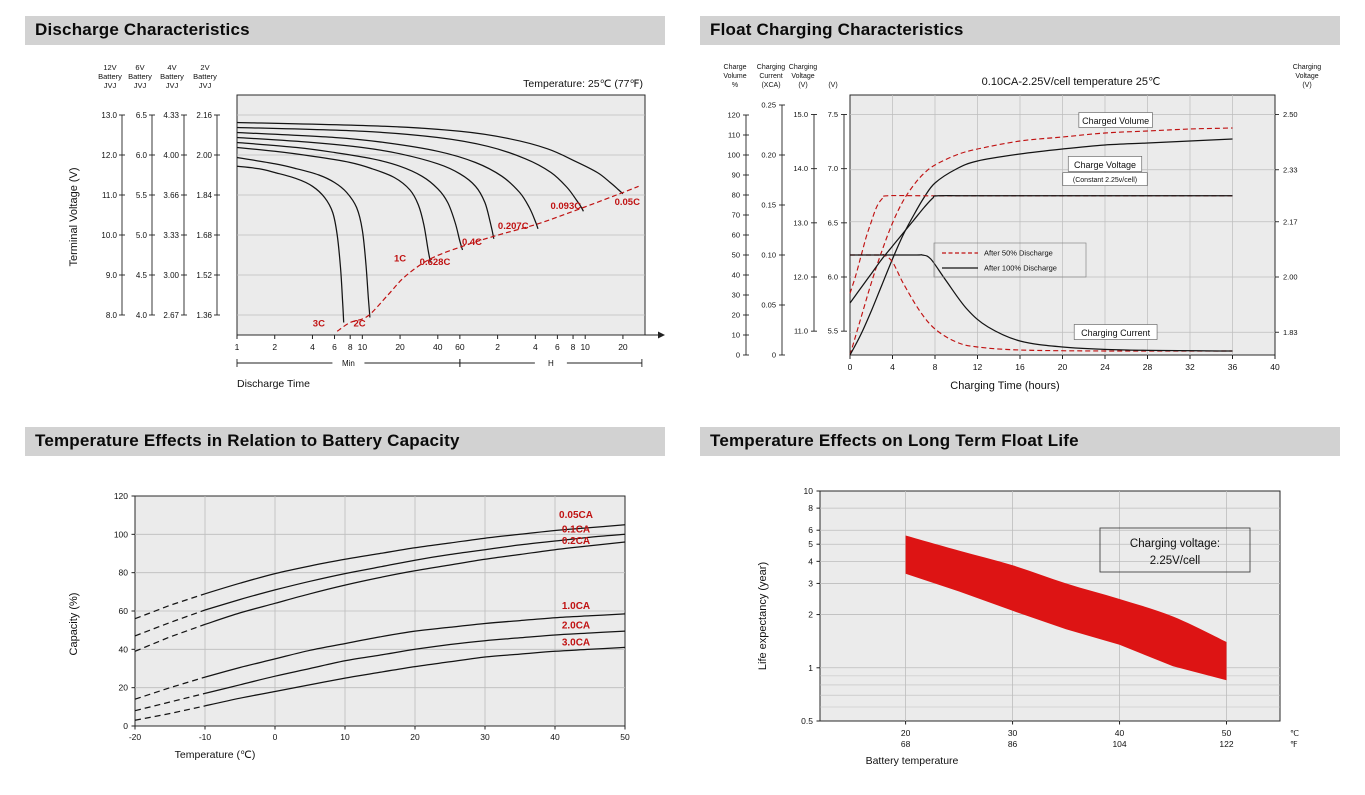  I want to click on svg-text: 1.0CA, so click(576, 606).